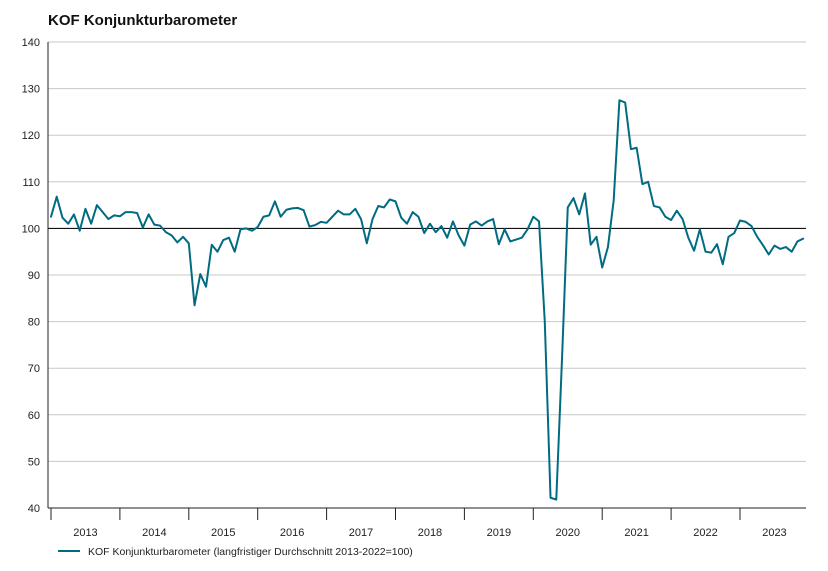 This screenshot has width=828, height=571. Describe the element at coordinates (154, 533) in the screenshot. I see `x-tick-label-2014: 2014` at that location.